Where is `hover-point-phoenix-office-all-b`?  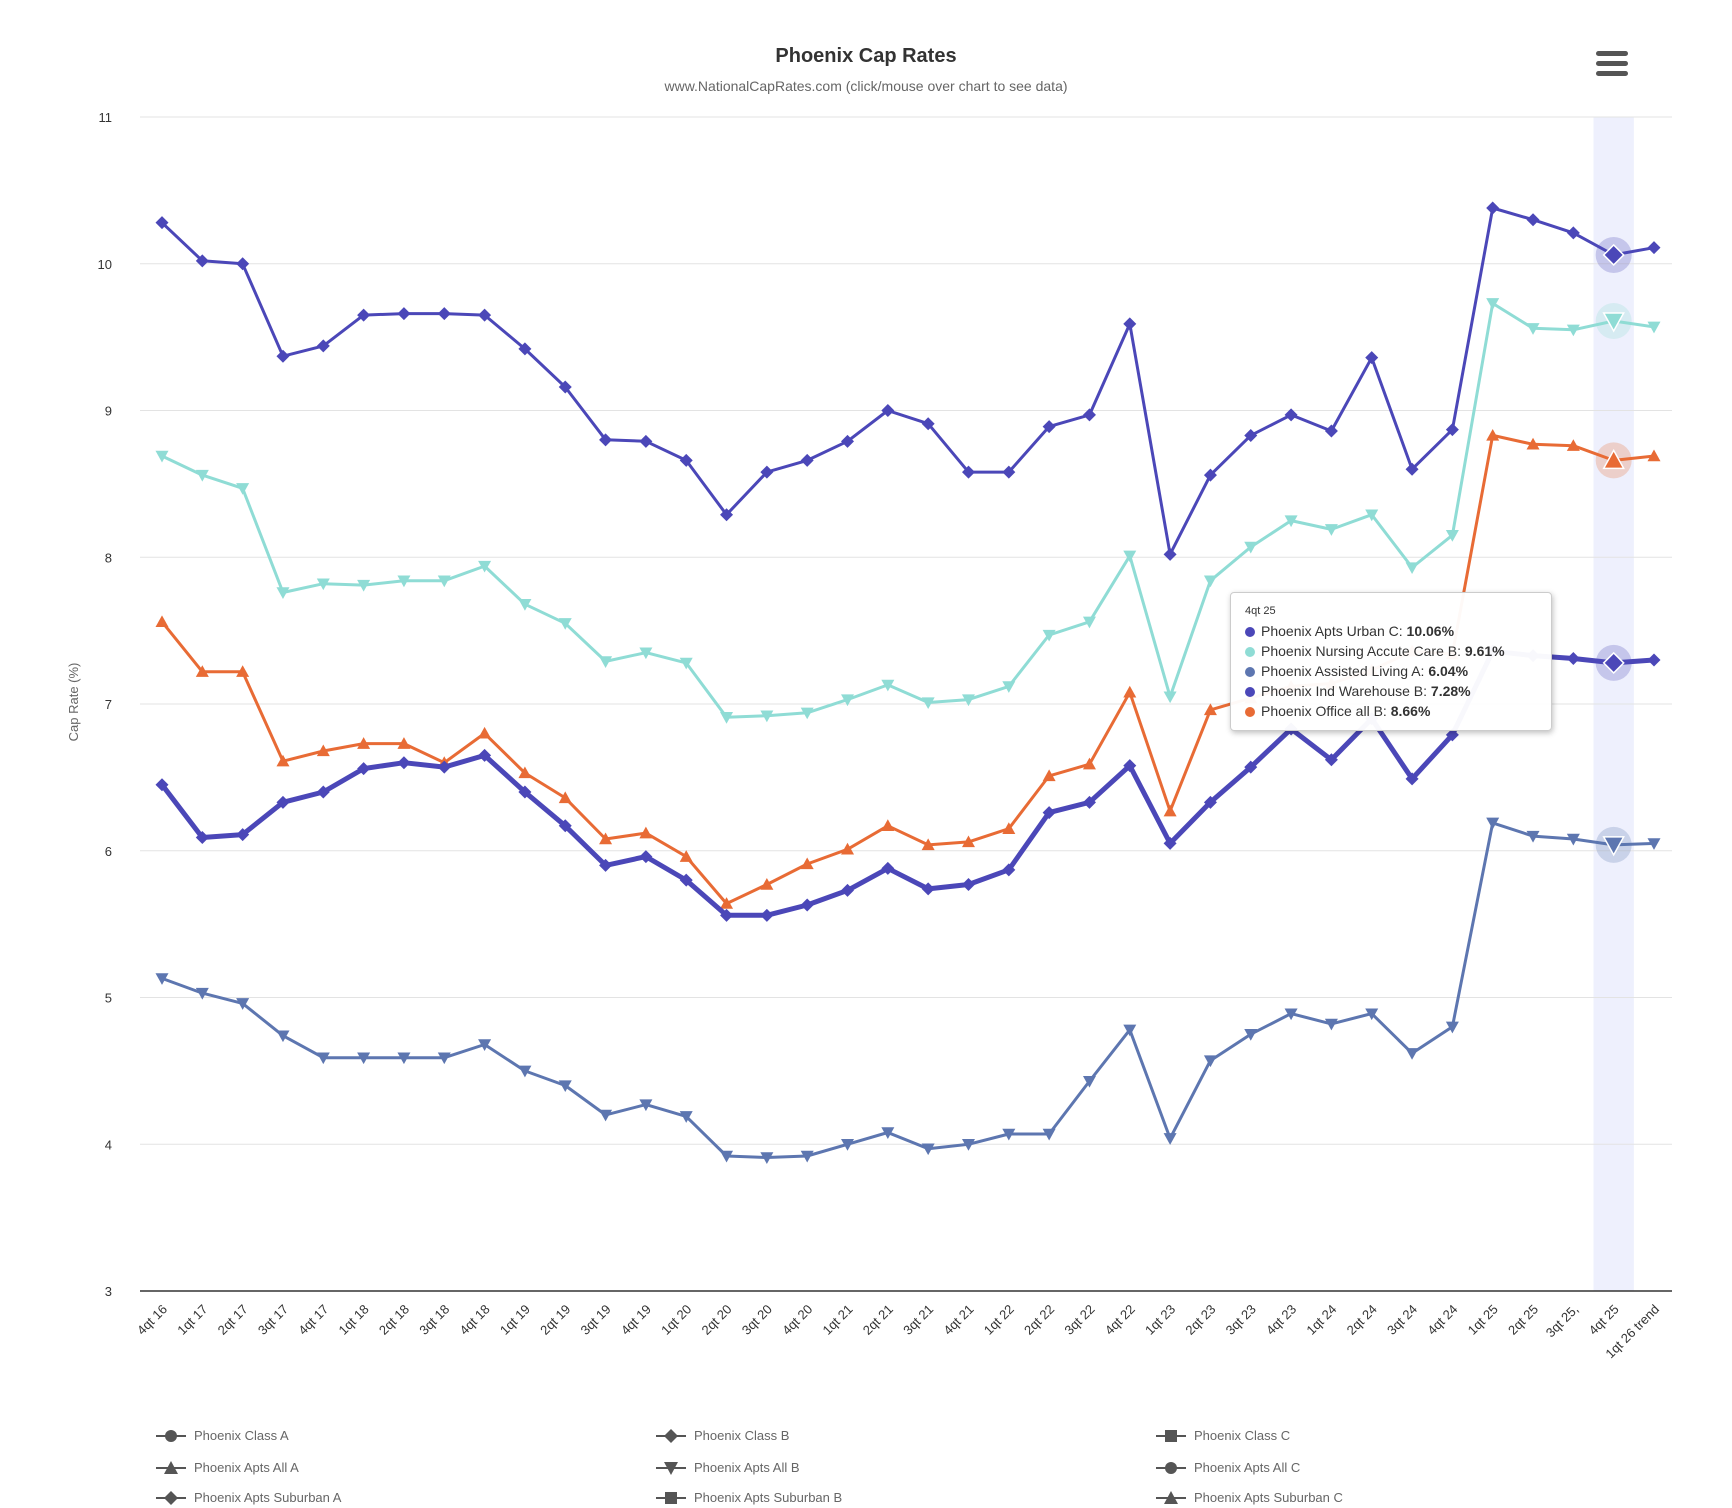
hover-point-phoenix-office-all-b is located at coordinates (1613, 460).